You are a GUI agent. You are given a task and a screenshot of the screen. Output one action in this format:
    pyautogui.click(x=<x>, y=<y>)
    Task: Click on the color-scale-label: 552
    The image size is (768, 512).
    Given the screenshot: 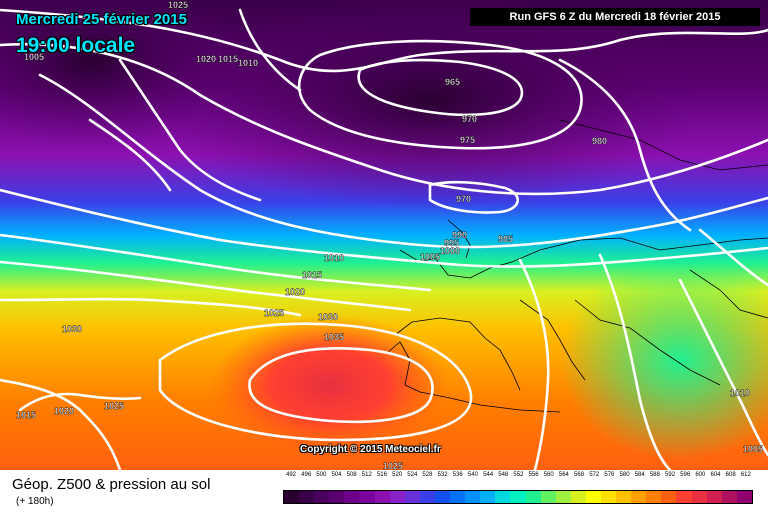 What is the action you would take?
    pyautogui.click(x=518, y=475)
    